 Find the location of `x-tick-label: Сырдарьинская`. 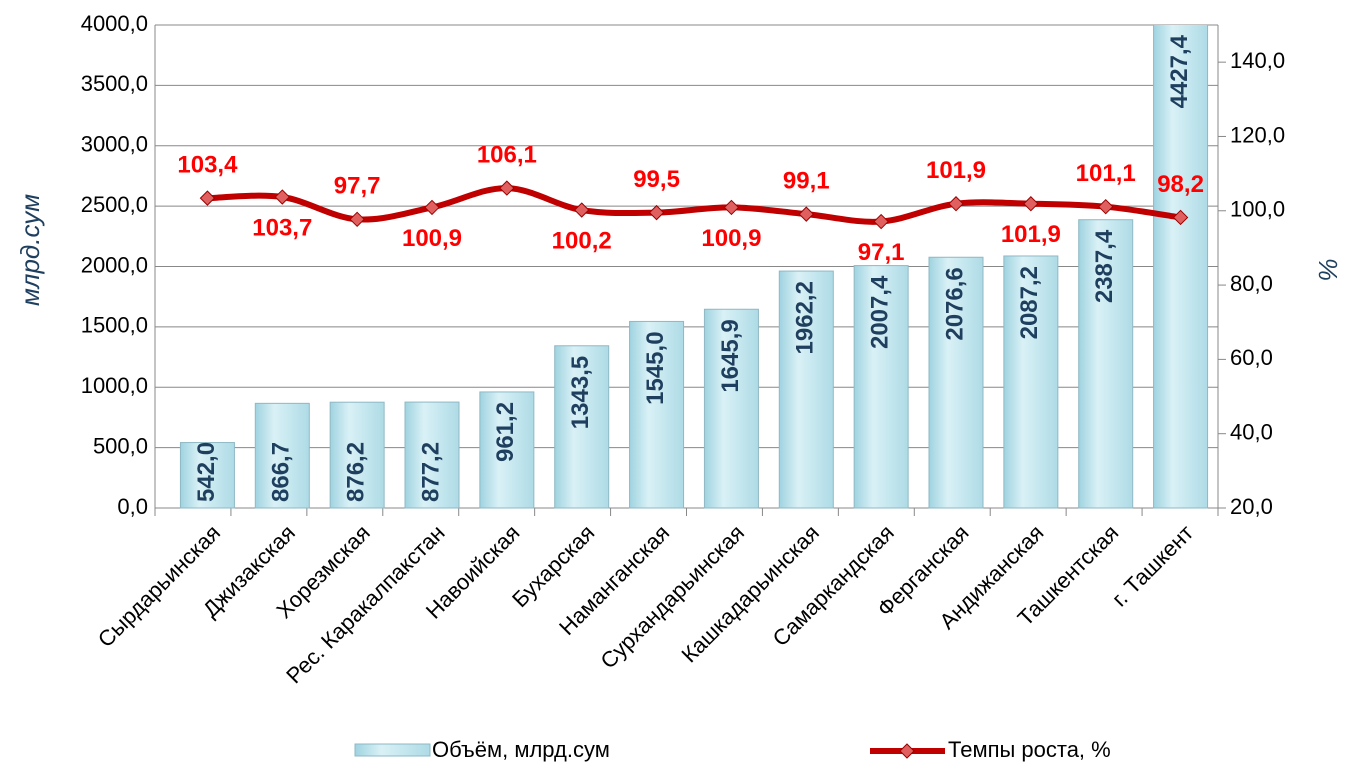

x-tick-label: Сырдарьинская is located at coordinates (159, 586).